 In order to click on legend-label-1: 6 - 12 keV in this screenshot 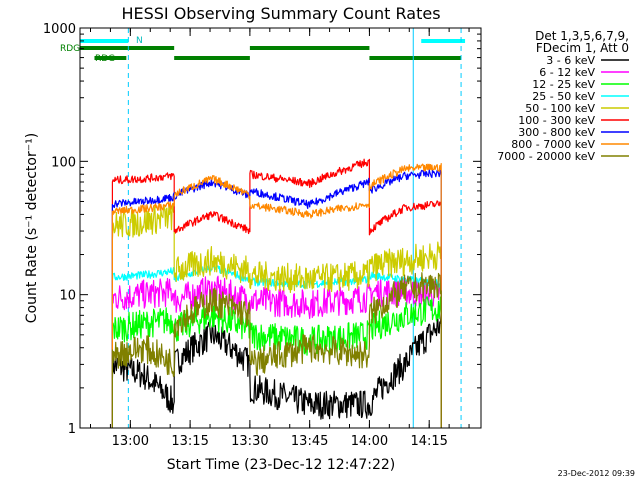, I will do `click(567, 72)`.